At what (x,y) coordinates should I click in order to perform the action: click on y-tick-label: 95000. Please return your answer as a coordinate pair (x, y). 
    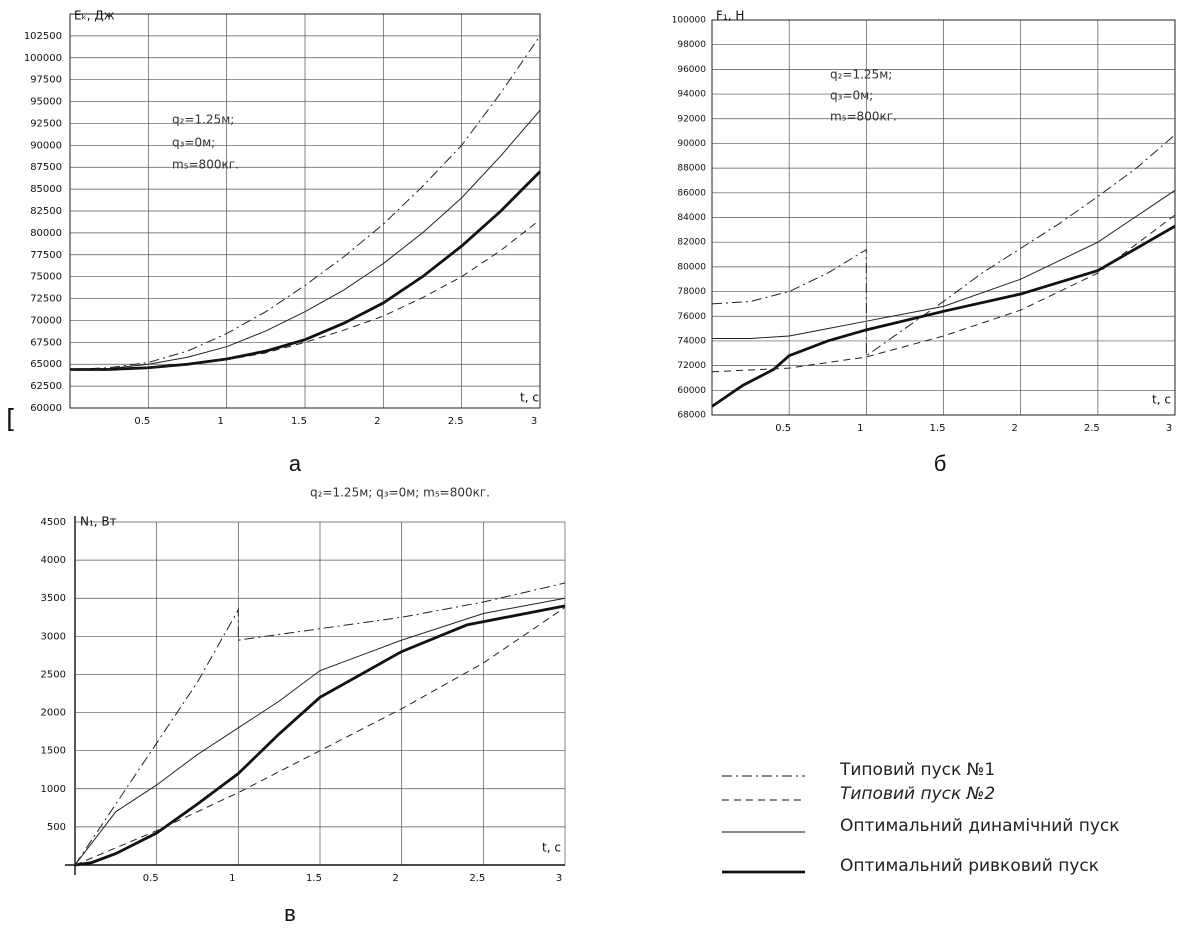
    Looking at the image, I should click on (46, 102).